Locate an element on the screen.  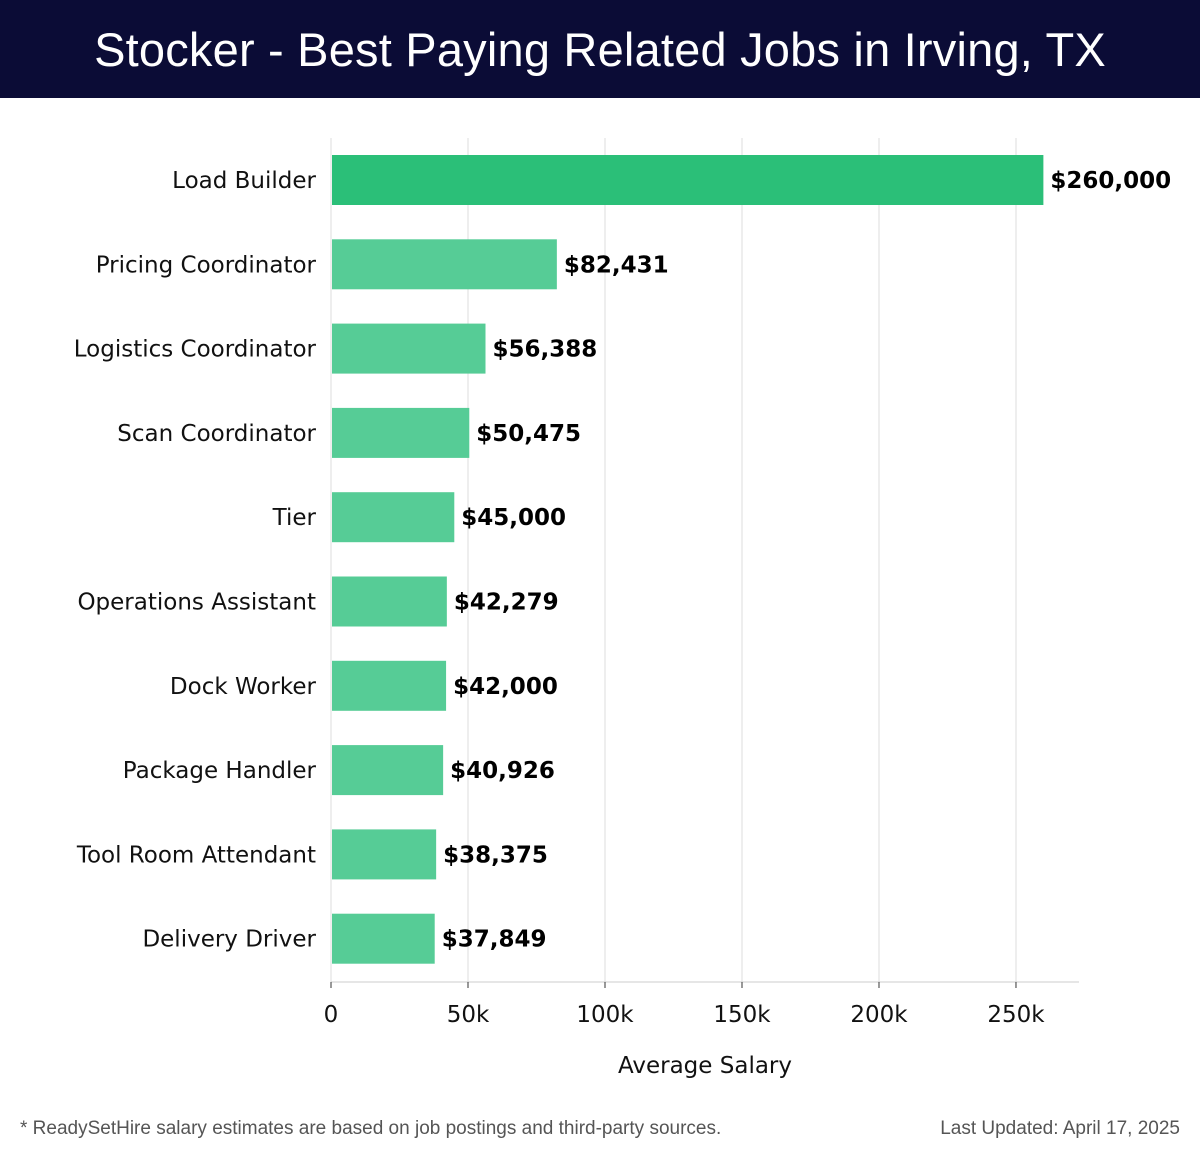
x-tick-label: 150k is located at coordinates (742, 1015).